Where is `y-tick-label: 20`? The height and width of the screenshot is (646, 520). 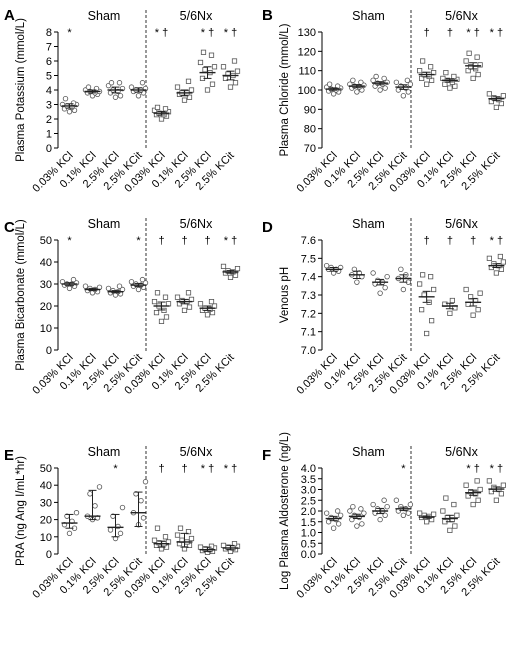 y-tick-label: 20 is located at coordinates (46, 307).